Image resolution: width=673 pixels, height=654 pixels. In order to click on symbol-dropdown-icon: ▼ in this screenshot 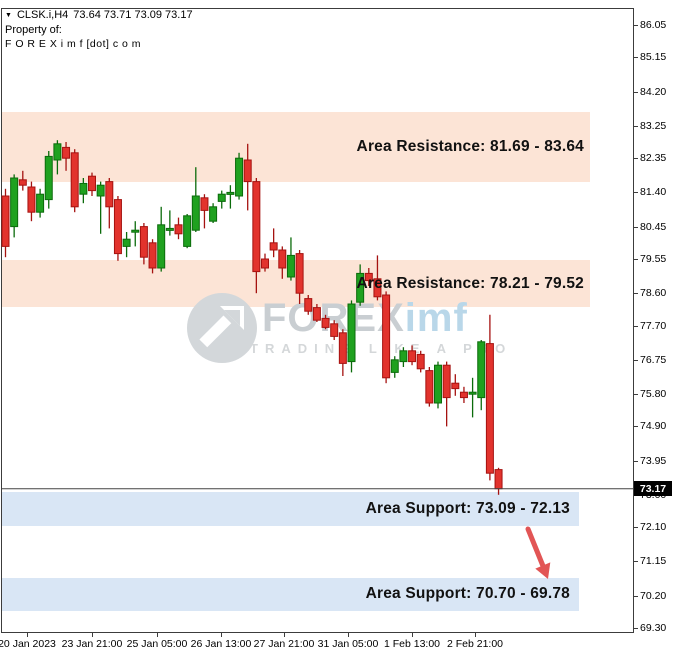, I will do `click(8, 15)`.